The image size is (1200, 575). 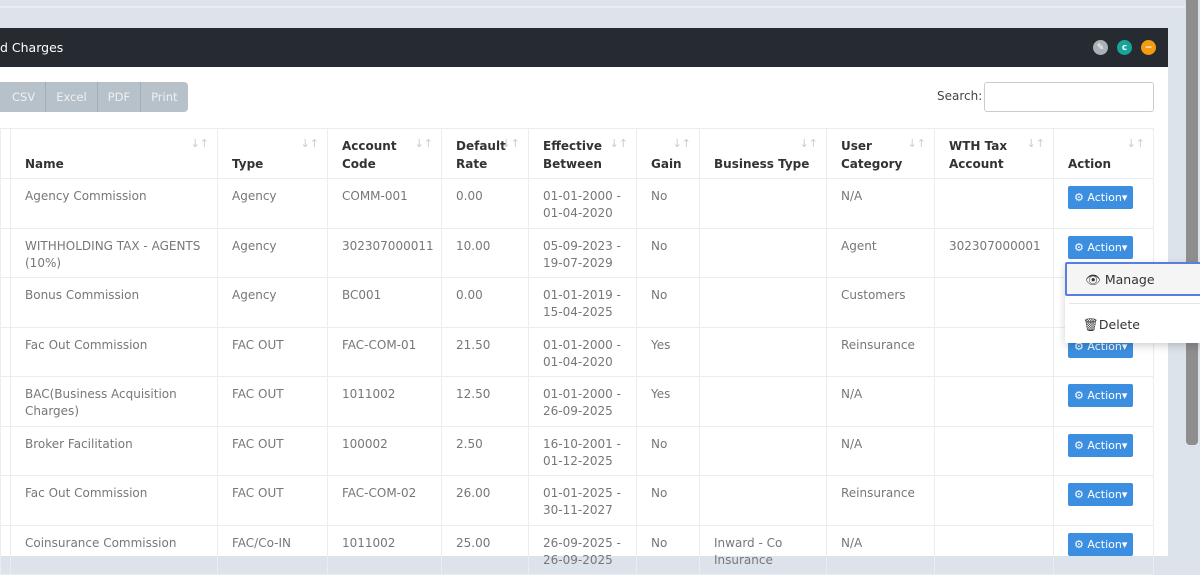 What do you see at coordinates (763, 549) in the screenshot?
I see `table-cell: Inward - Co Insurance` at bounding box center [763, 549].